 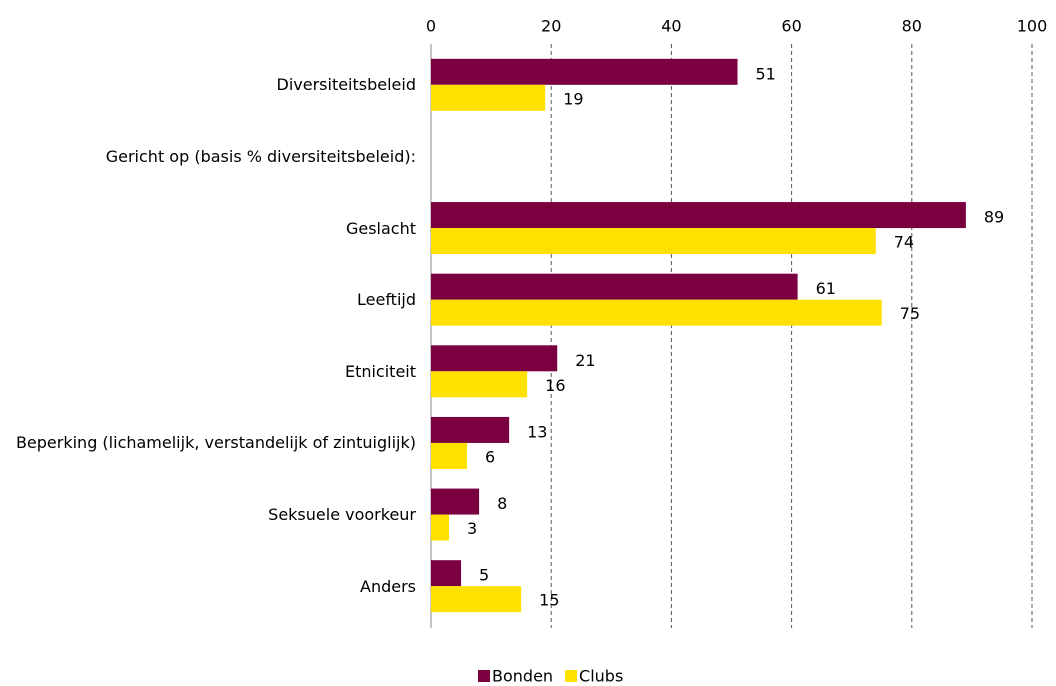 I want to click on value-label: 3, so click(x=472, y=528).